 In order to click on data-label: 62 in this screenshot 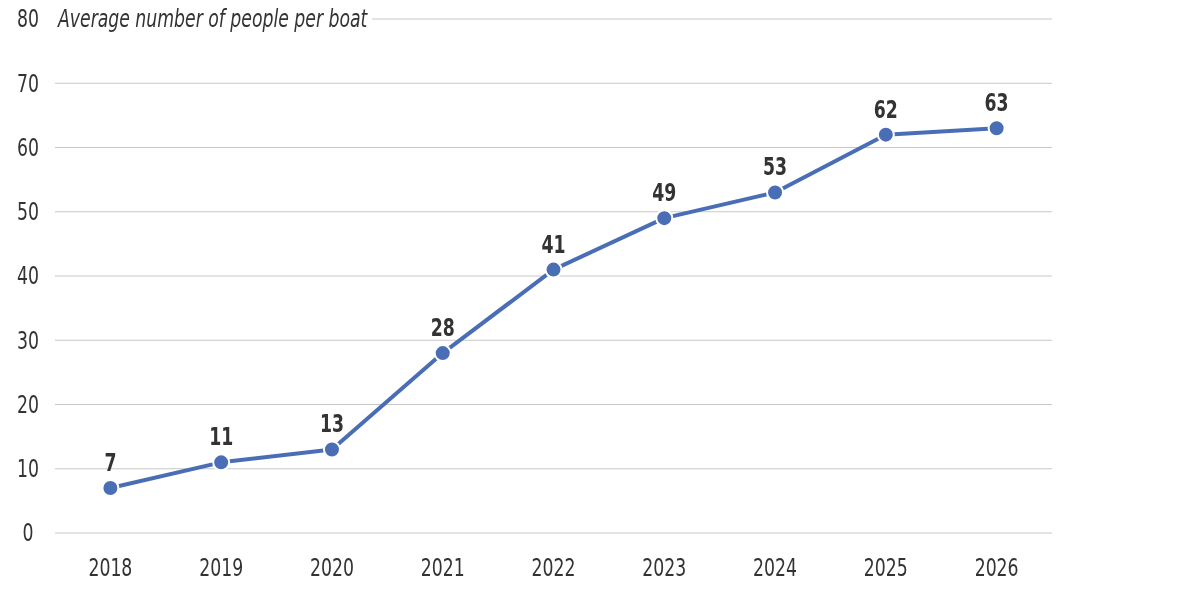, I will do `click(885, 109)`.